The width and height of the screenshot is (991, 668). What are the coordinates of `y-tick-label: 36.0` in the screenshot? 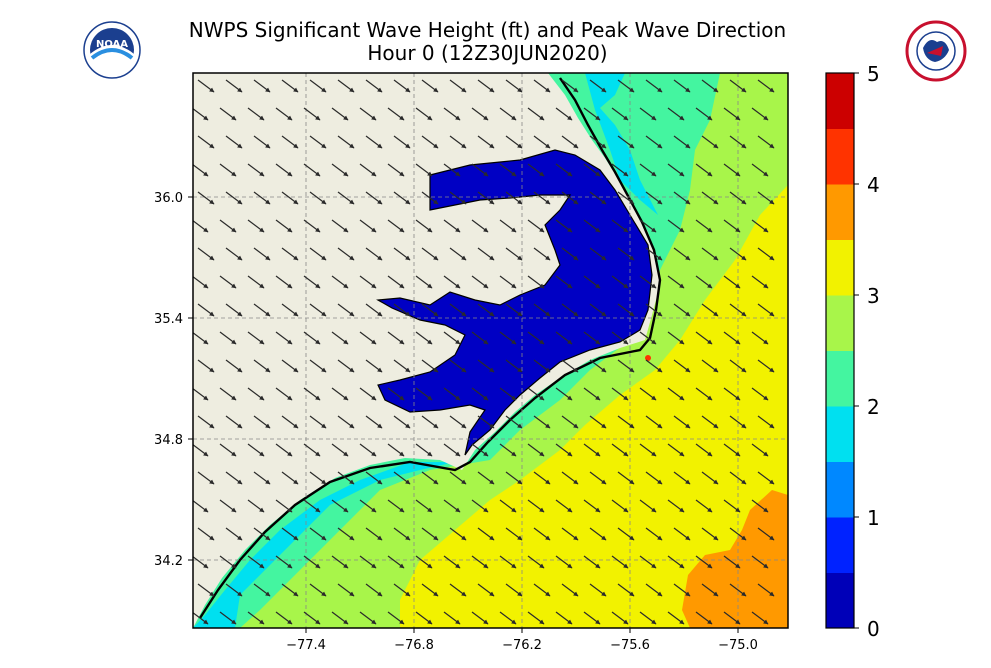 It's located at (168, 198).